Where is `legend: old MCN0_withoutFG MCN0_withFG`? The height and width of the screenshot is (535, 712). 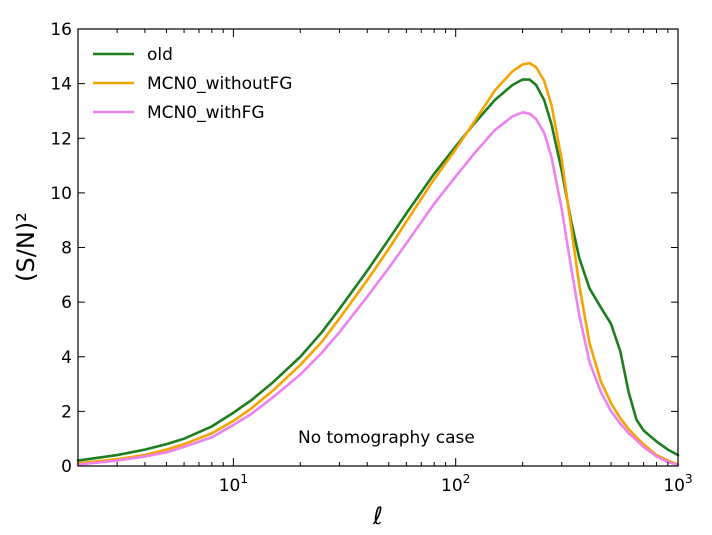 legend: old MCN0_withoutFG MCN0_withFG is located at coordinates (192, 84).